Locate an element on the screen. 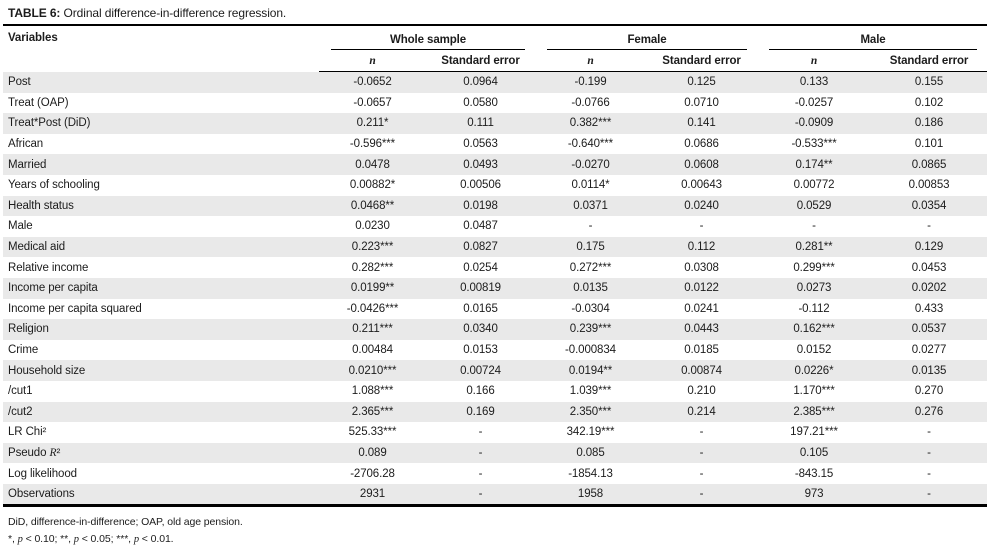  value-cell: 0.272*** is located at coordinates (590, 267).